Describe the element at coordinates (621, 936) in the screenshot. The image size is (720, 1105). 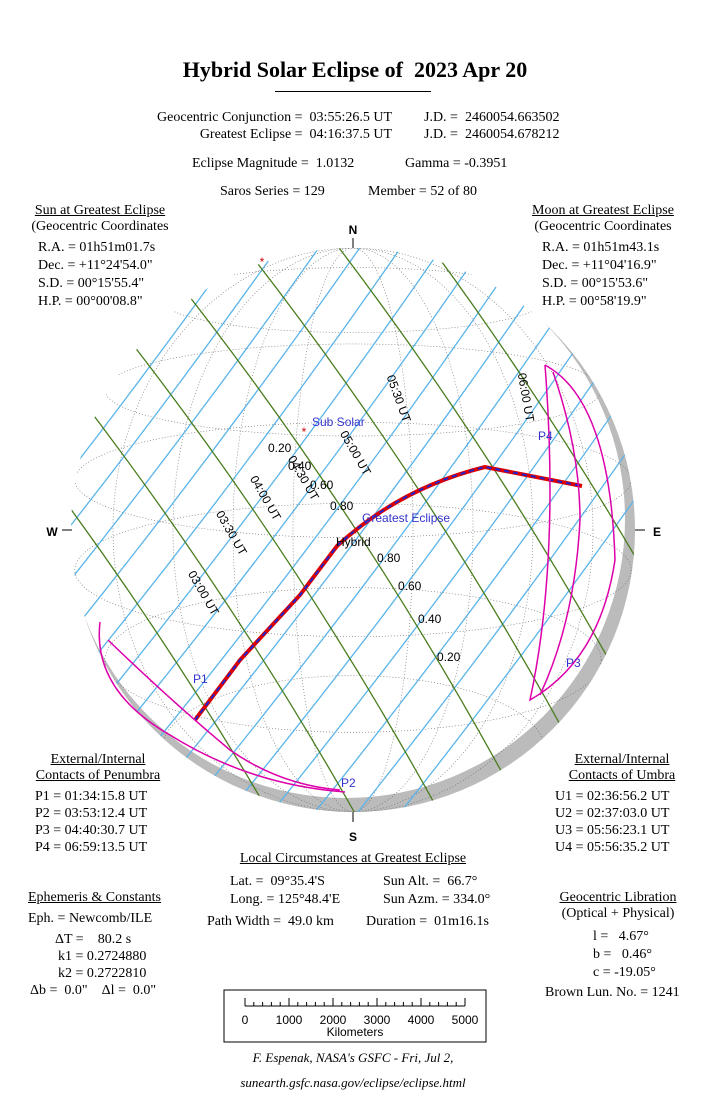
I see `libration-line: l = 4.67°` at that location.